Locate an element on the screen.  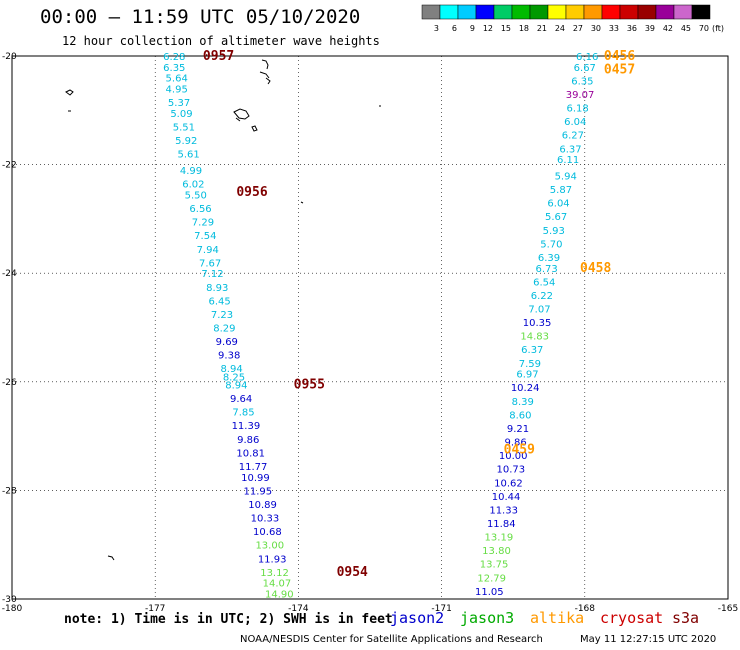
time-label: 0956 is located at coordinates (251, 192).